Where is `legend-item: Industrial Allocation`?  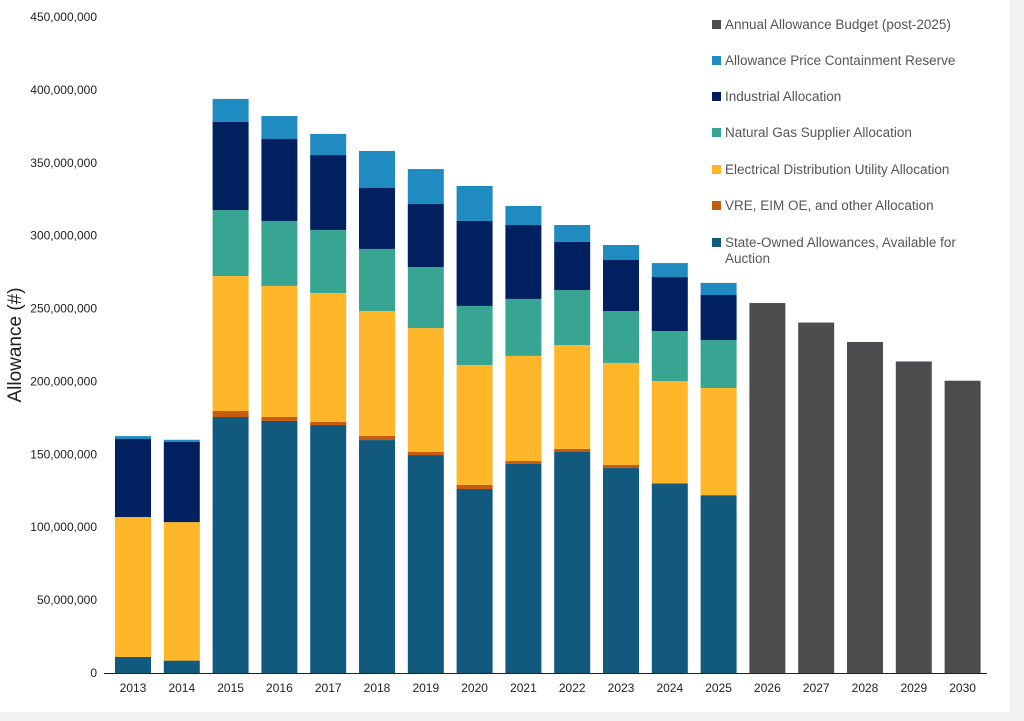
legend-item: Industrial Allocation is located at coordinates (776, 96).